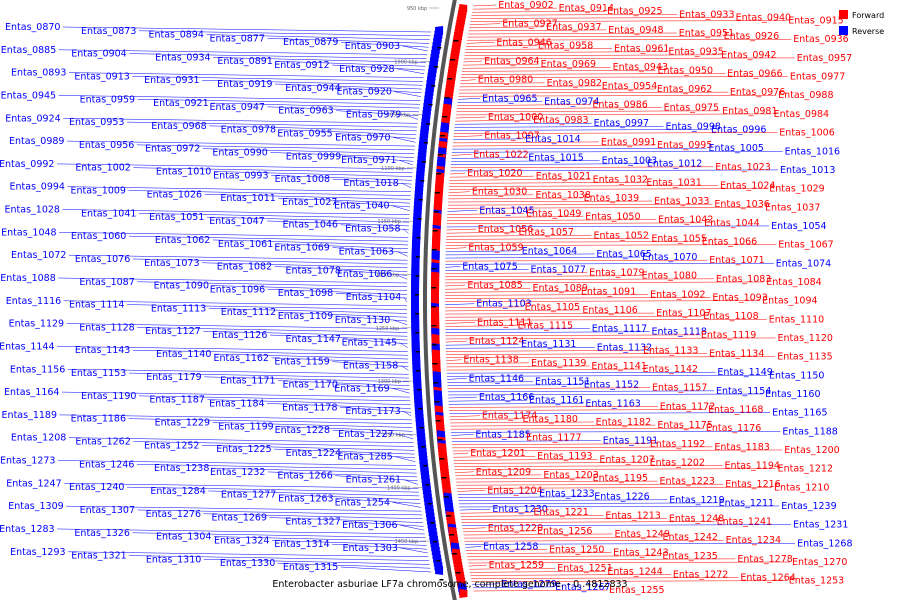 This screenshot has height=600, width=900. What do you see at coordinates (301, 362) in the screenshot?
I see `gene-label-reverse: Entas_1159` at bounding box center [301, 362].